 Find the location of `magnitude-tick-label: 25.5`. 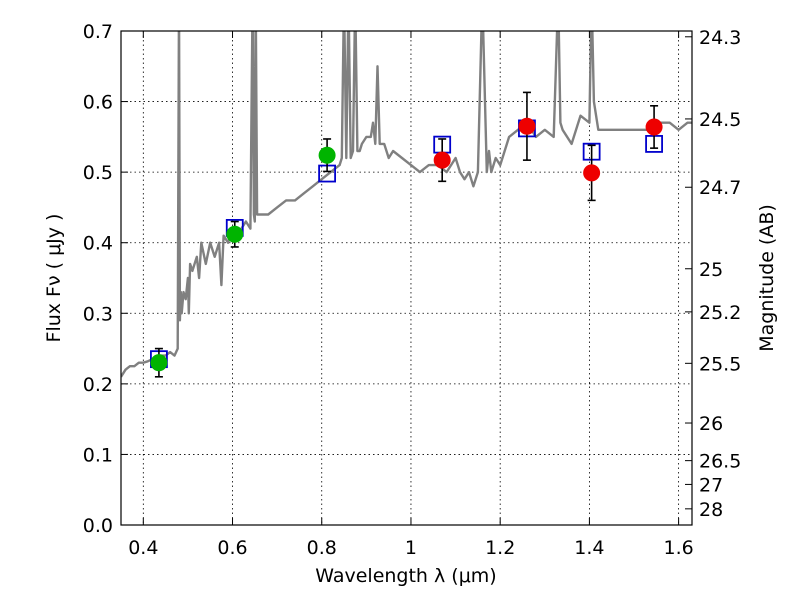

magnitude-tick-label: 25.5 is located at coordinates (720, 364).